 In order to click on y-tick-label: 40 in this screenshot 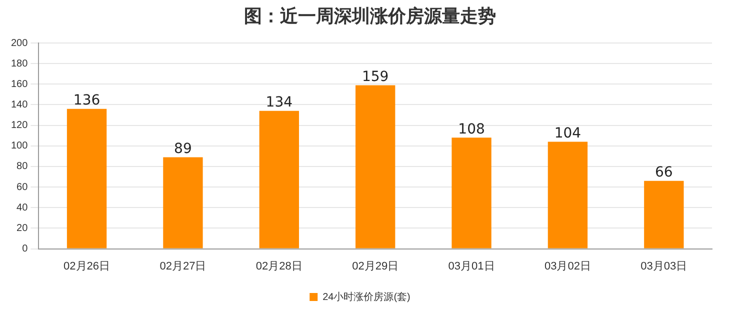, I will do `click(22, 208)`.